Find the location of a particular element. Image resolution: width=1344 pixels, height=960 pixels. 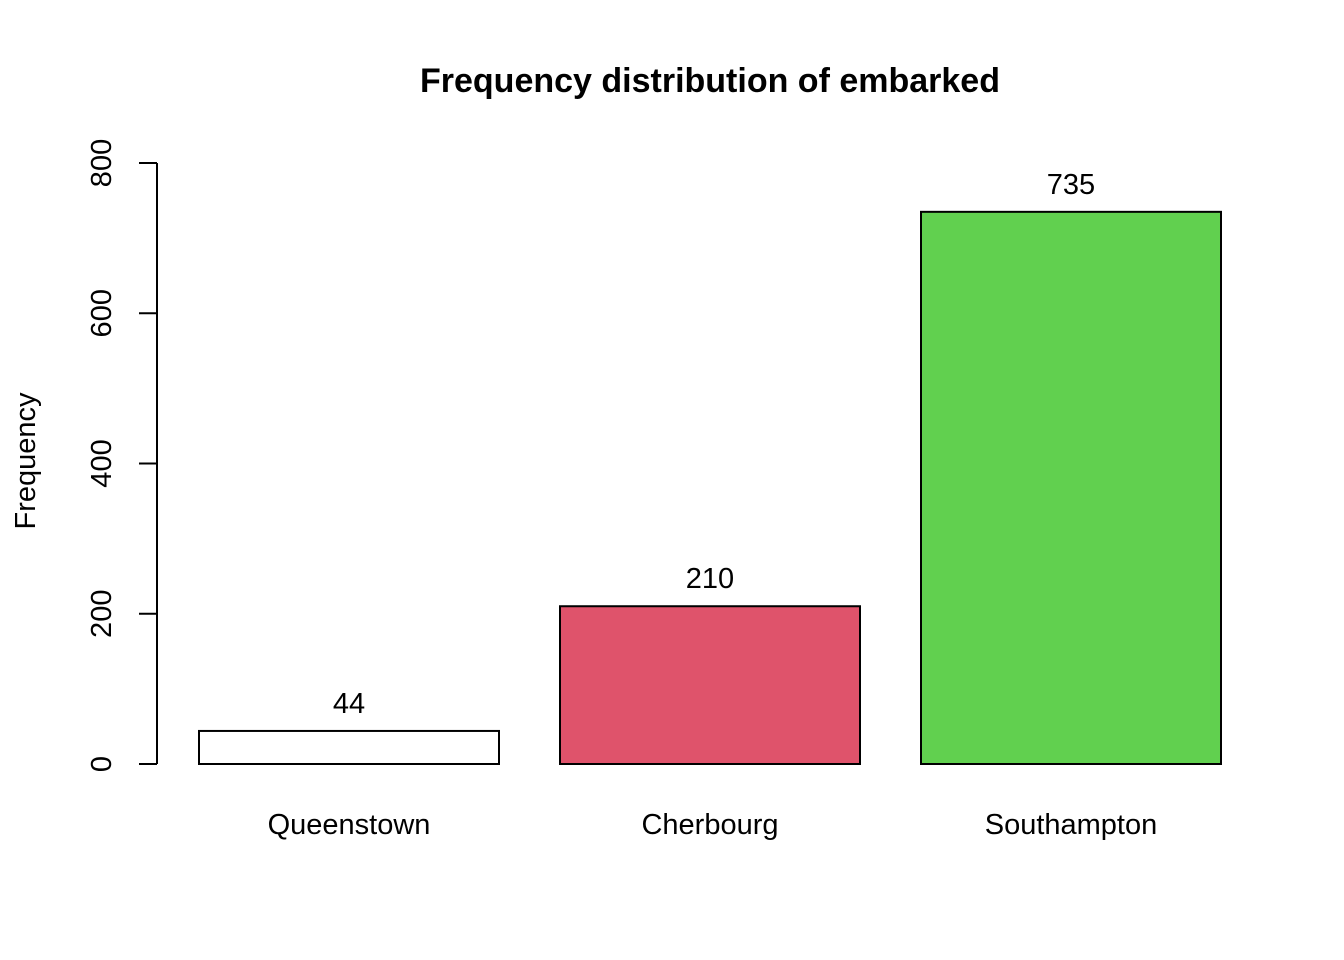

y-tick-label: 600 is located at coordinates (102, 313).